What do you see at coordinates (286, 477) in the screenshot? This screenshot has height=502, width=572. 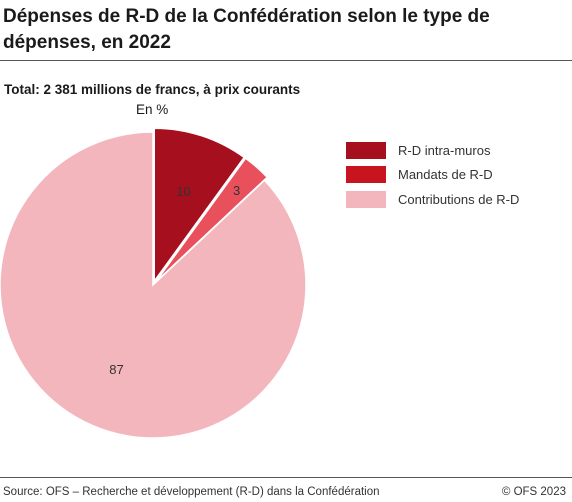 I see `footer-divider` at bounding box center [286, 477].